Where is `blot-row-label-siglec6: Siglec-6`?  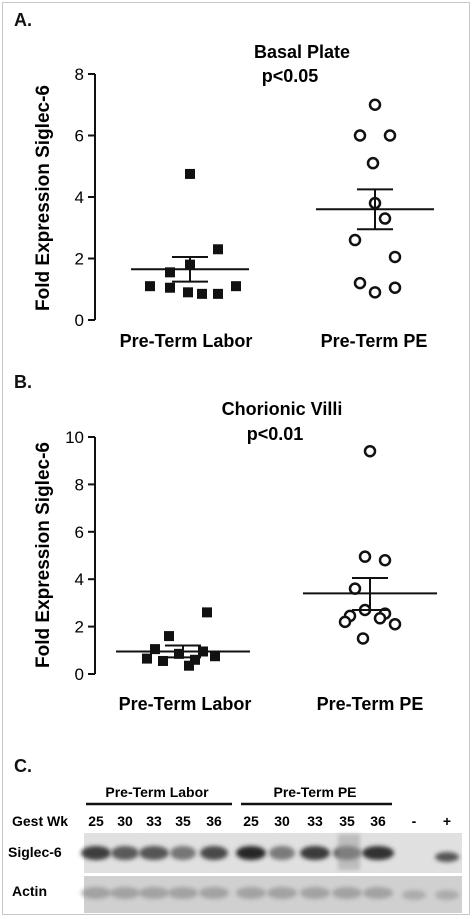
blot-row-label-siglec6: Siglec-6 is located at coordinates (35, 852).